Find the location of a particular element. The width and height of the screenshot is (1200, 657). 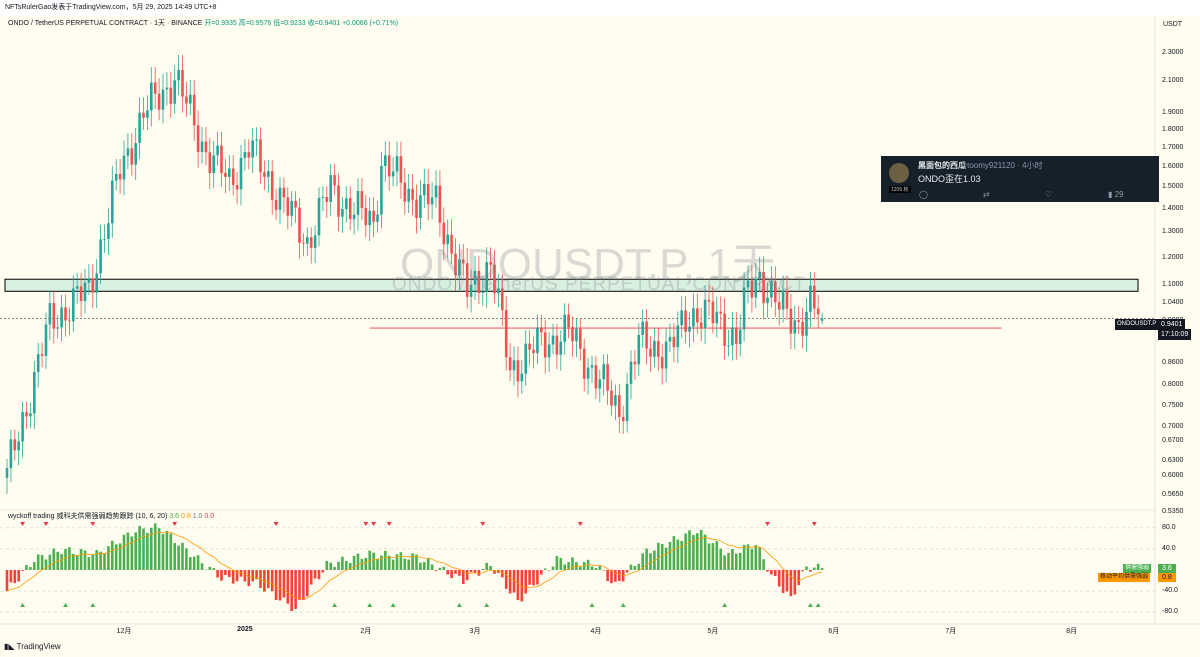

current-symbol-tag: ONDOUSDT.P is located at coordinates (1137, 324).